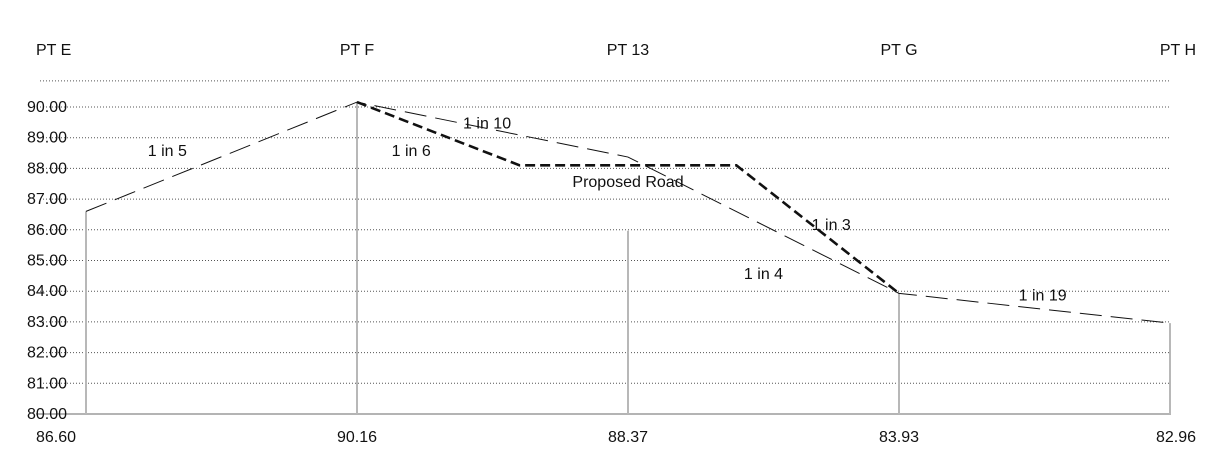  I want to click on y-tick-label: 86.00, so click(47, 230).